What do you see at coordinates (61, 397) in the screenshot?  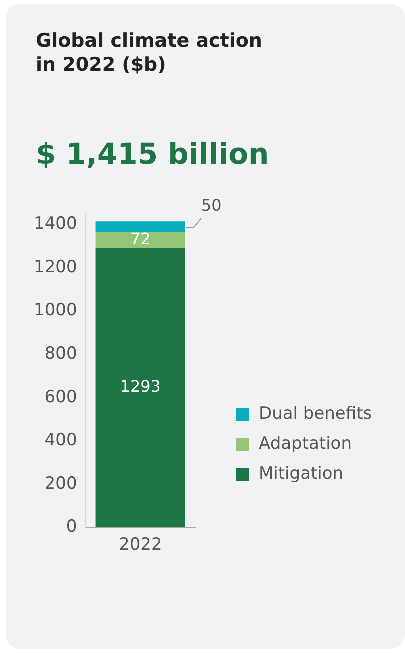 I see `y-tick-label: 600` at bounding box center [61, 397].